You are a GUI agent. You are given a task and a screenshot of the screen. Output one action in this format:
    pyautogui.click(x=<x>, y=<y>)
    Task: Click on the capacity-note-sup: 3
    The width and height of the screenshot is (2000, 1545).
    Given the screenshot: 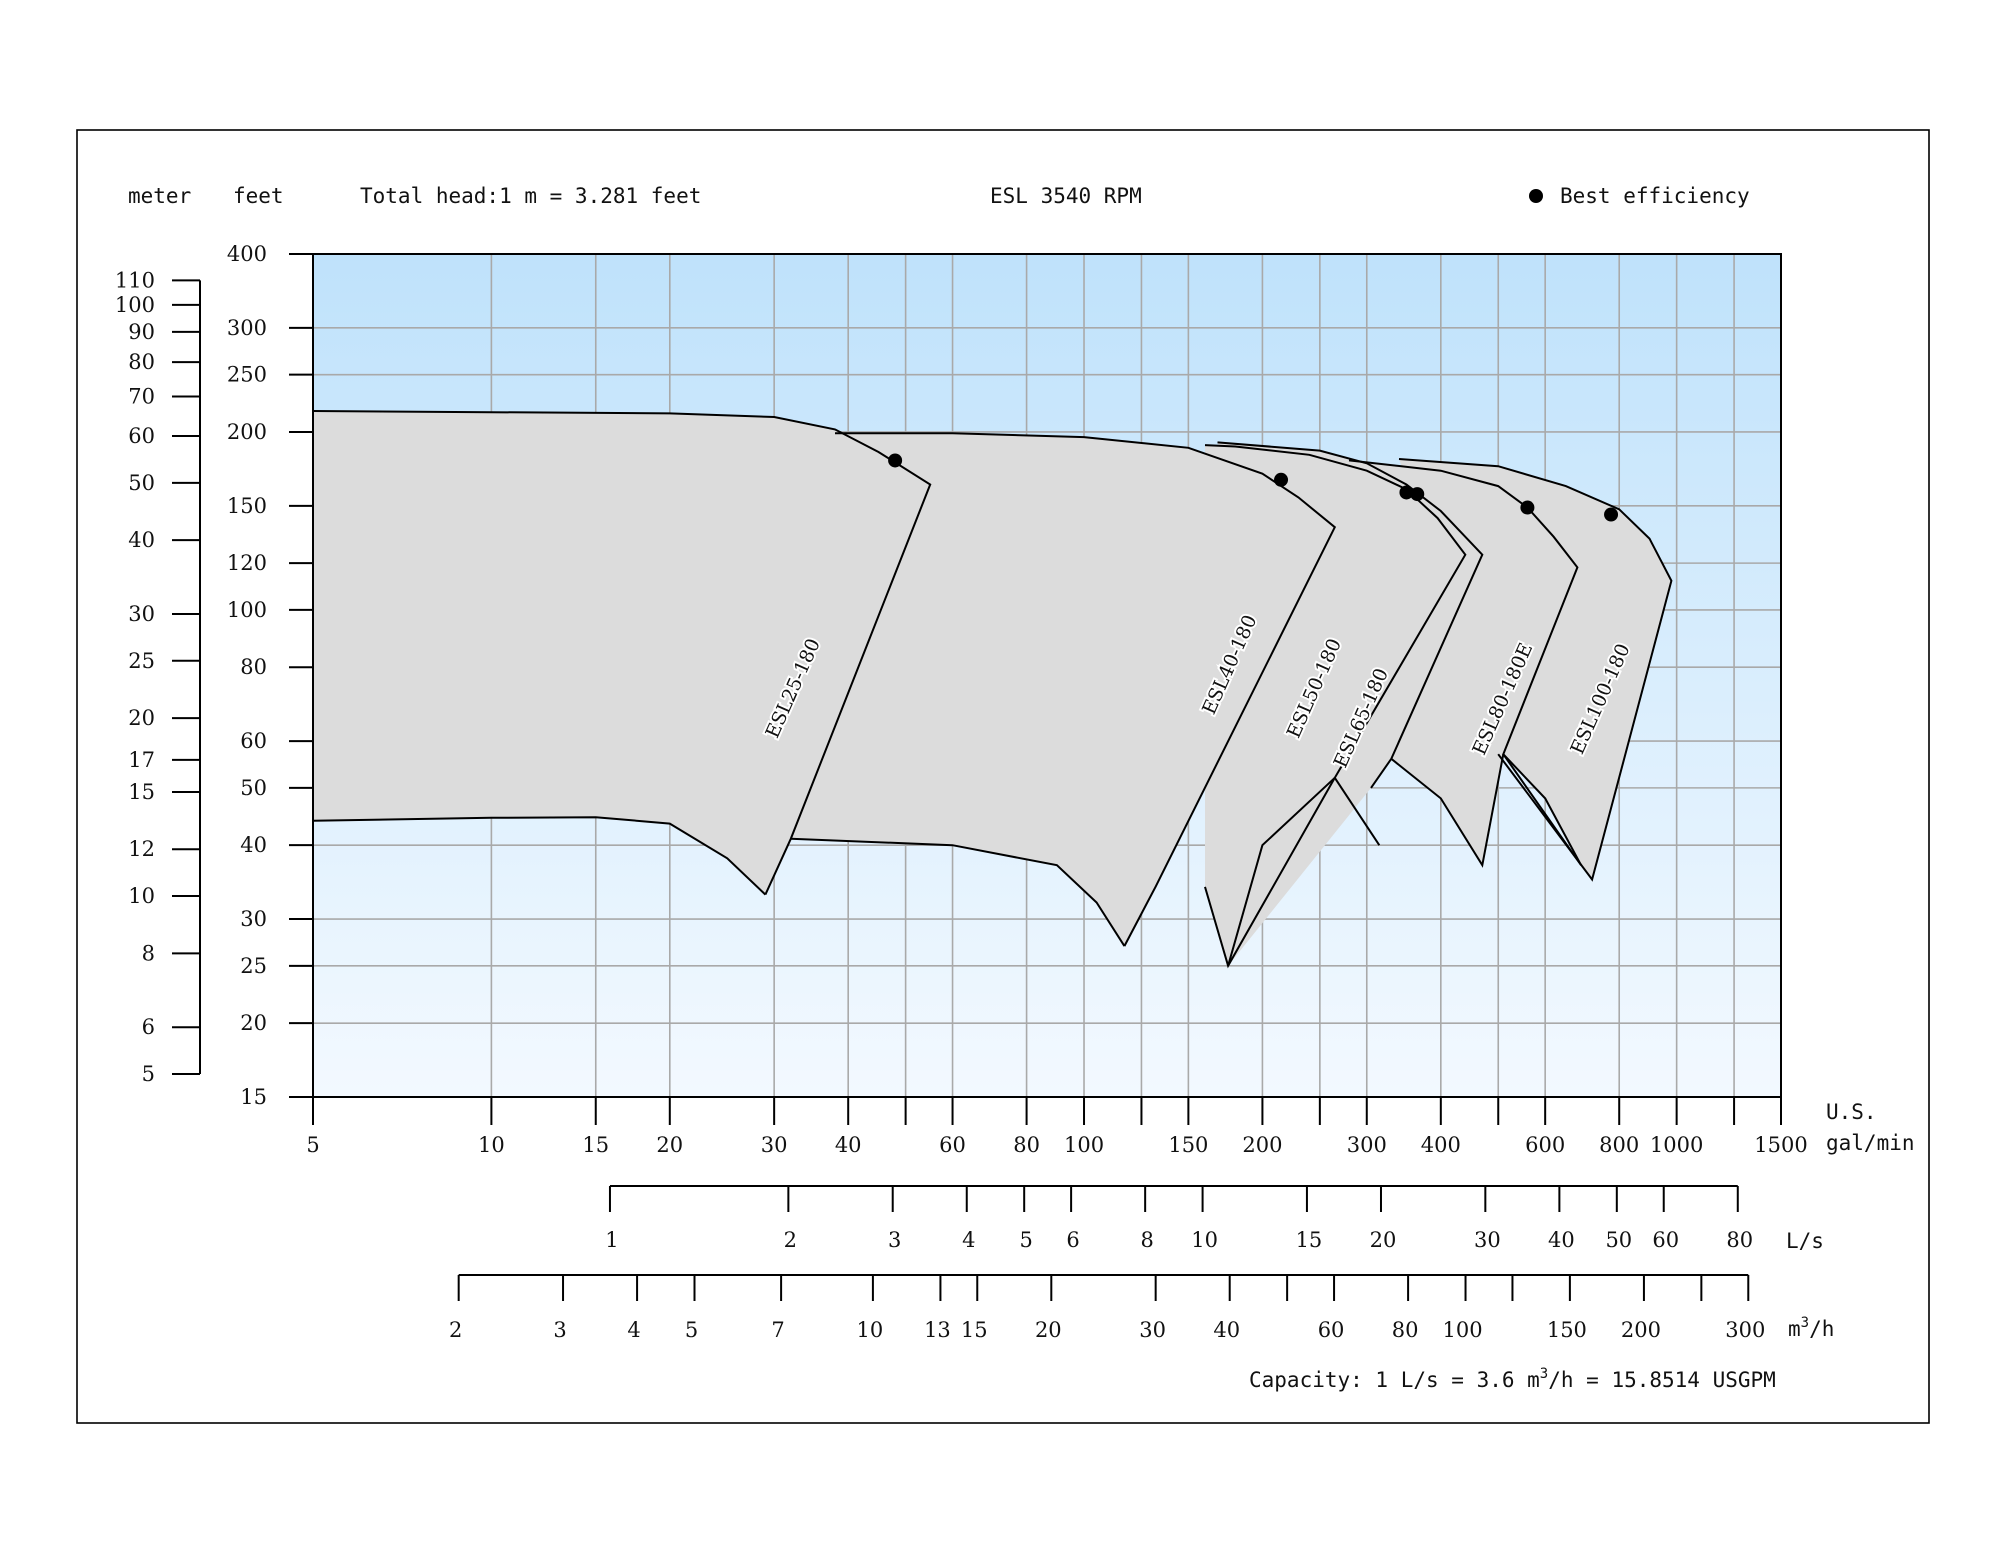 What is the action you would take?
    pyautogui.click(x=1544, y=1374)
    